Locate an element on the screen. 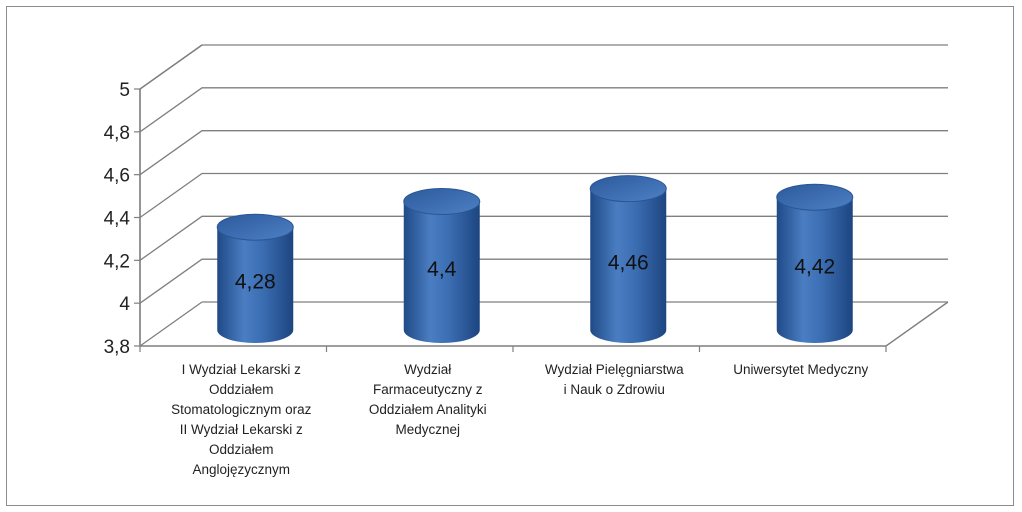 The height and width of the screenshot is (512, 1022). x-category-label: Farmaceutyczny z is located at coordinates (428, 389).